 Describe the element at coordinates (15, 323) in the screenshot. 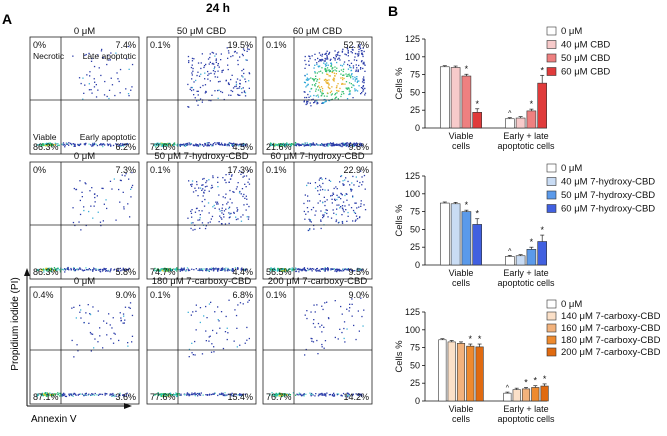

I see `flow-y-axis-label: Propidium iodide (PI)` at that location.